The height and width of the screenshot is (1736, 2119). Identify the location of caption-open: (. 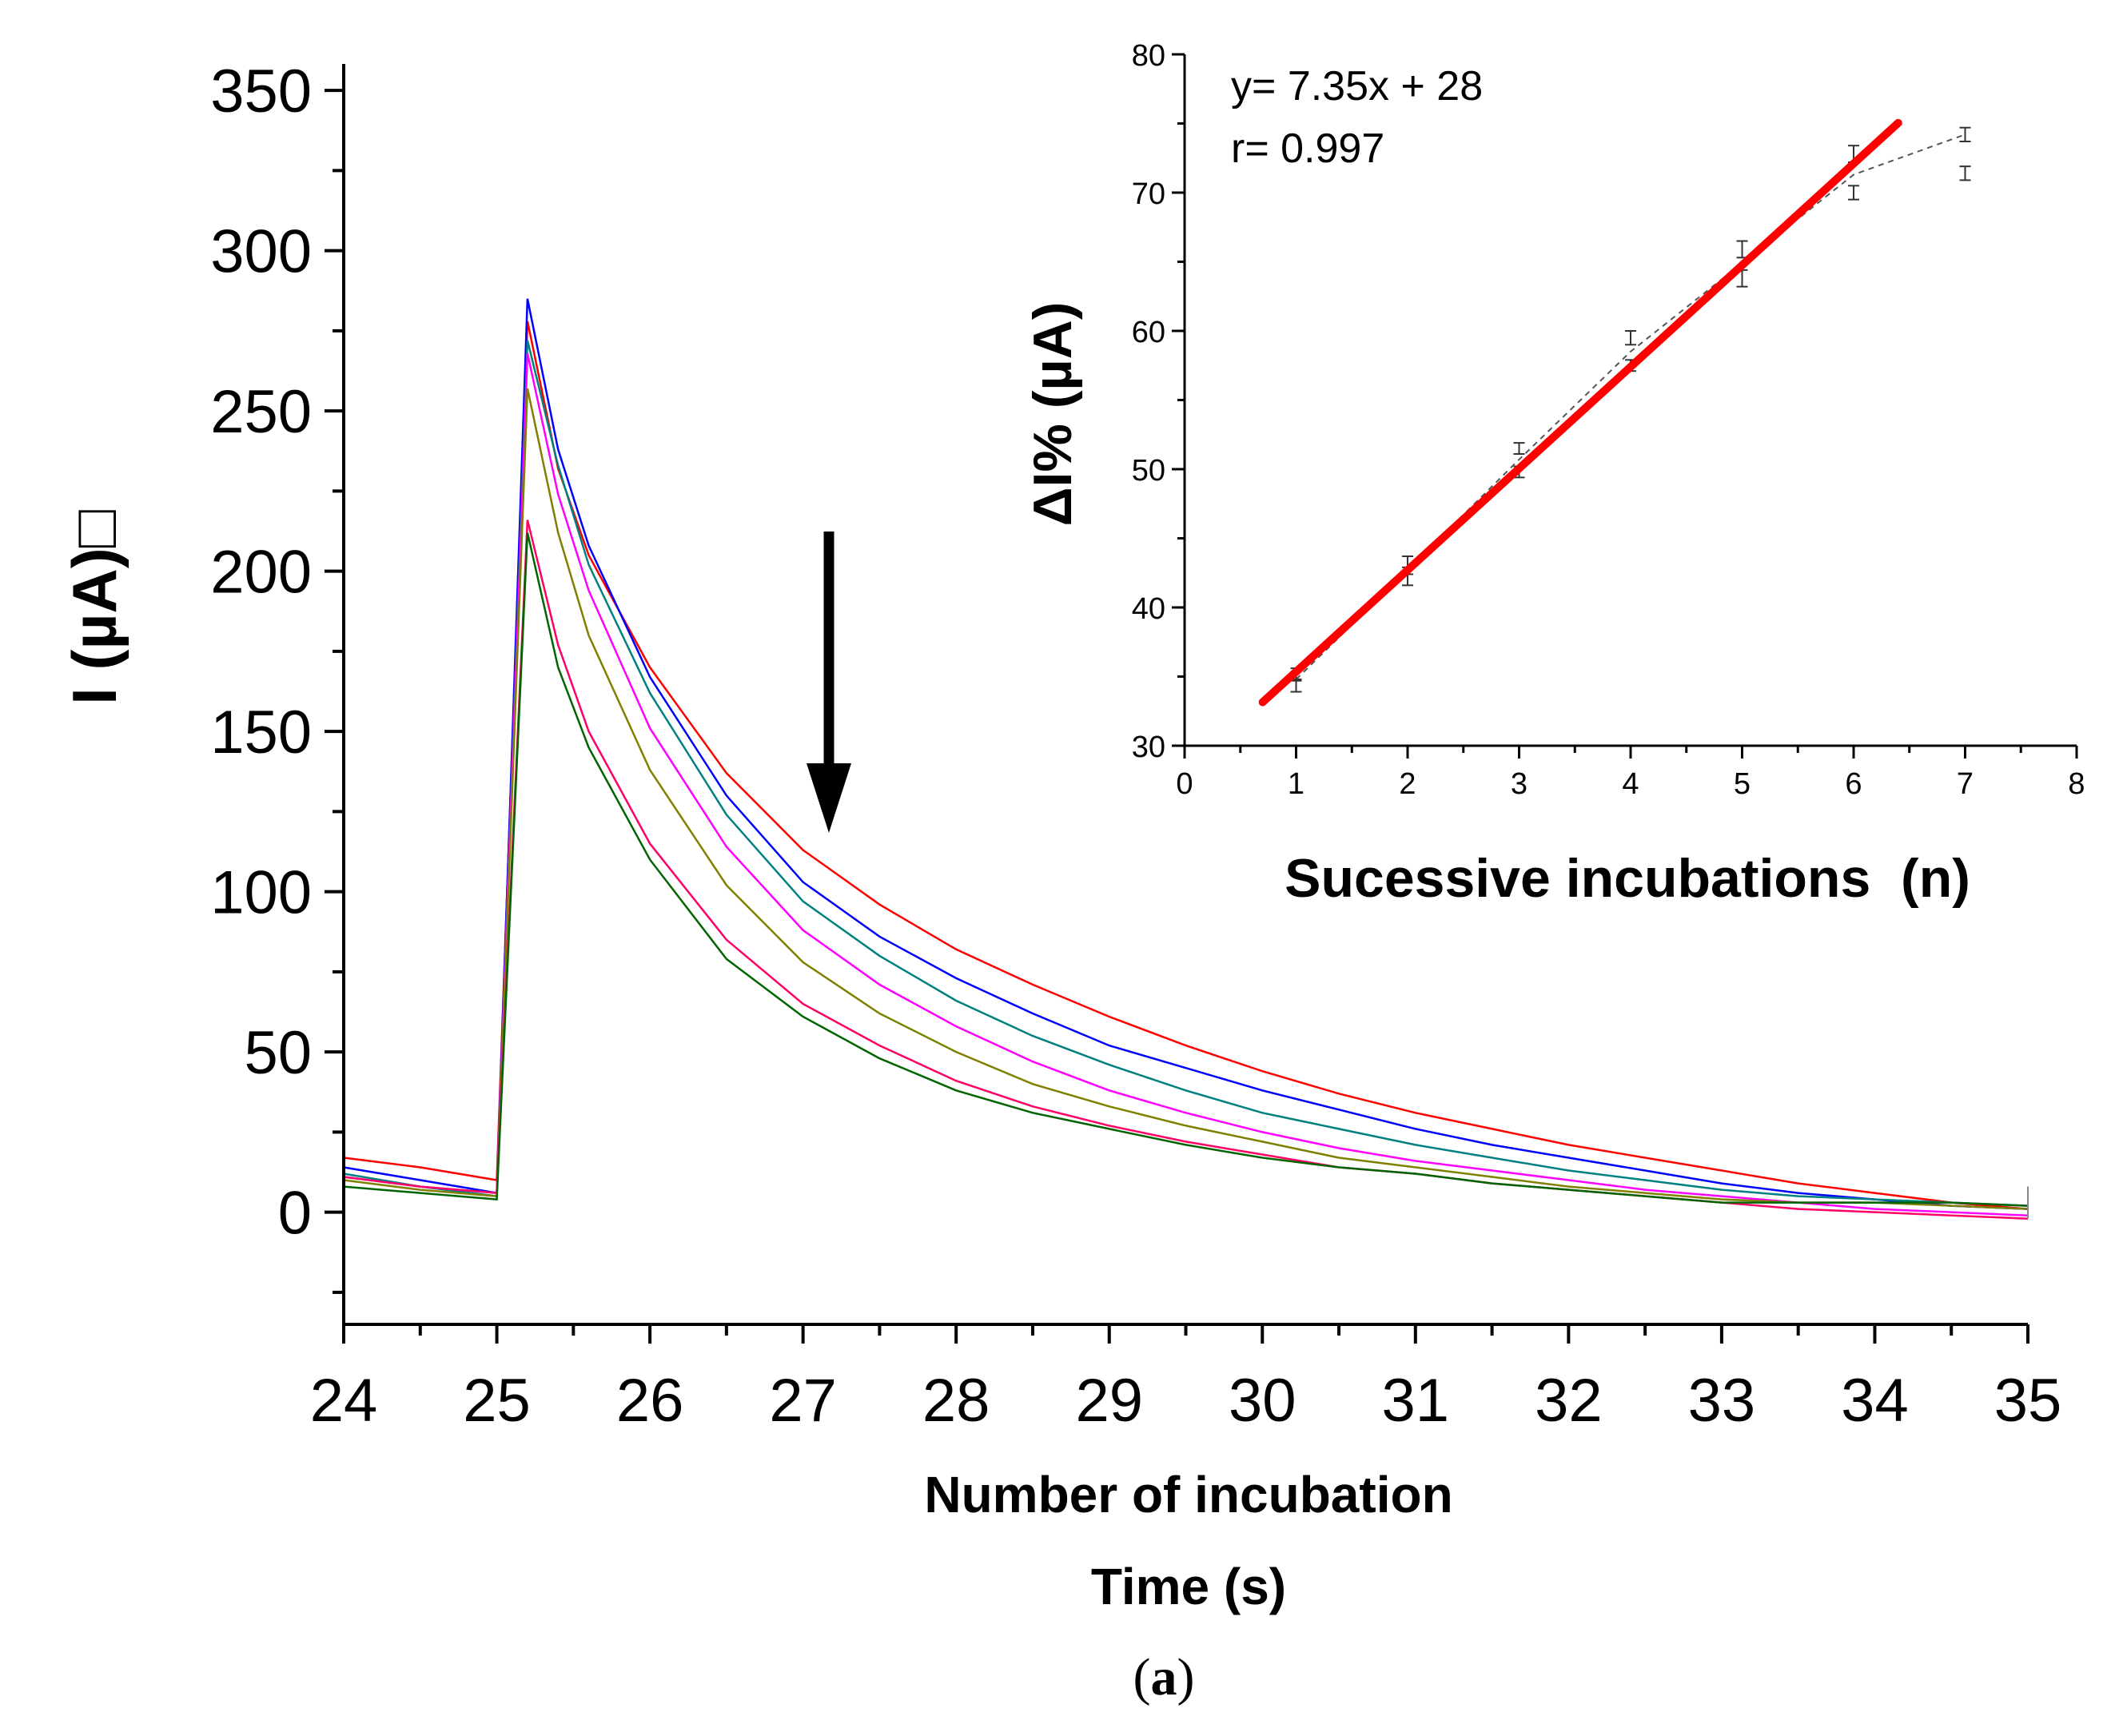
(1142, 1677).